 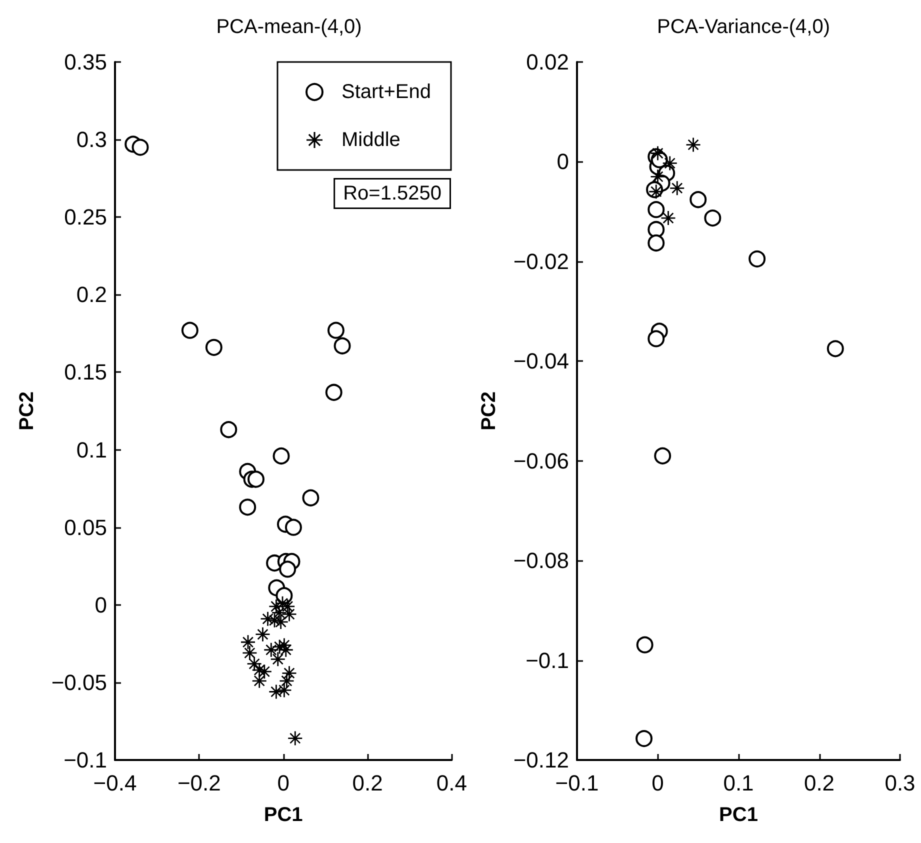 I want to click on y-tick-label: −0.12, so click(x=541, y=760).